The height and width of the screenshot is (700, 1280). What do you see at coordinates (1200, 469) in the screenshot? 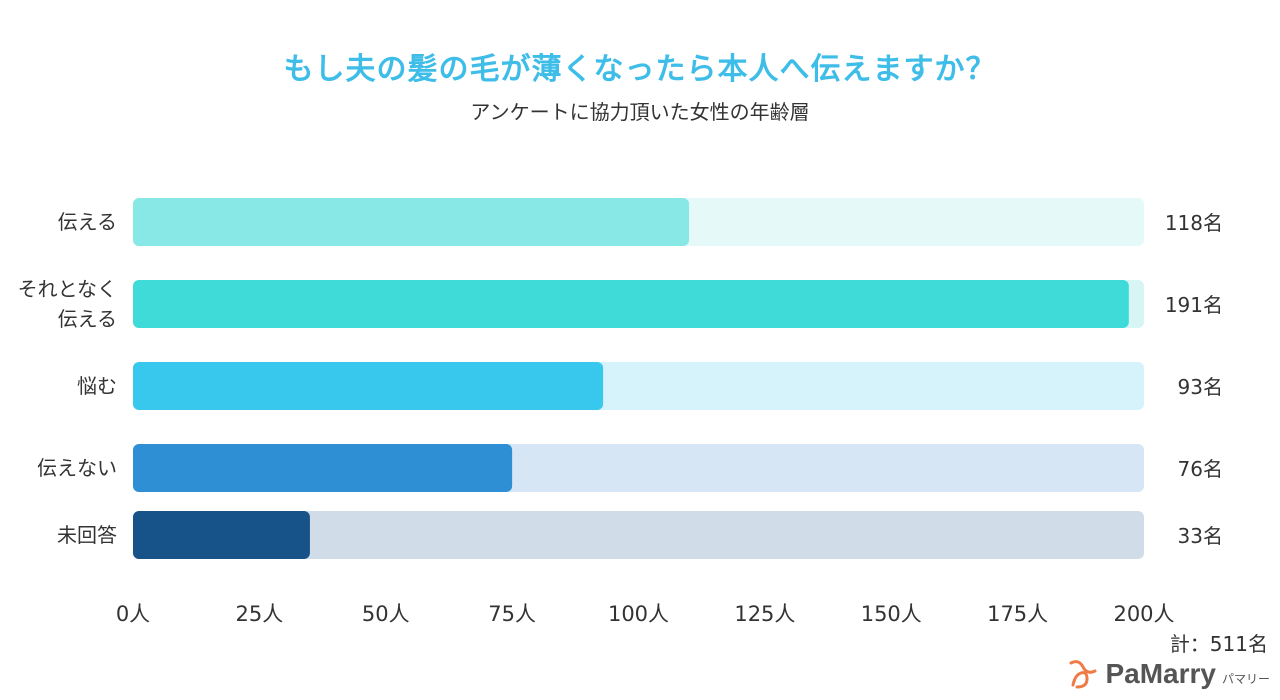
I see `data-label: 76名` at bounding box center [1200, 469].